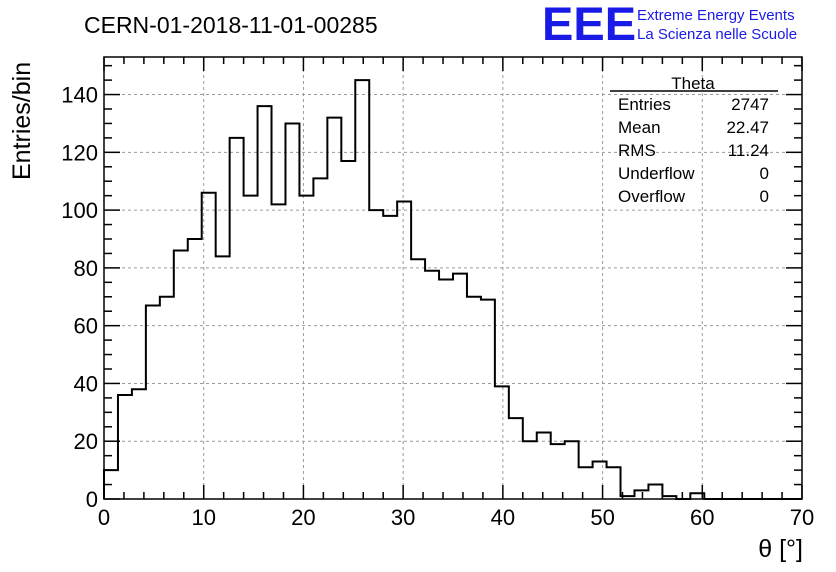  What do you see at coordinates (403, 517) in the screenshot?
I see `x-tick-label: 30` at bounding box center [403, 517].